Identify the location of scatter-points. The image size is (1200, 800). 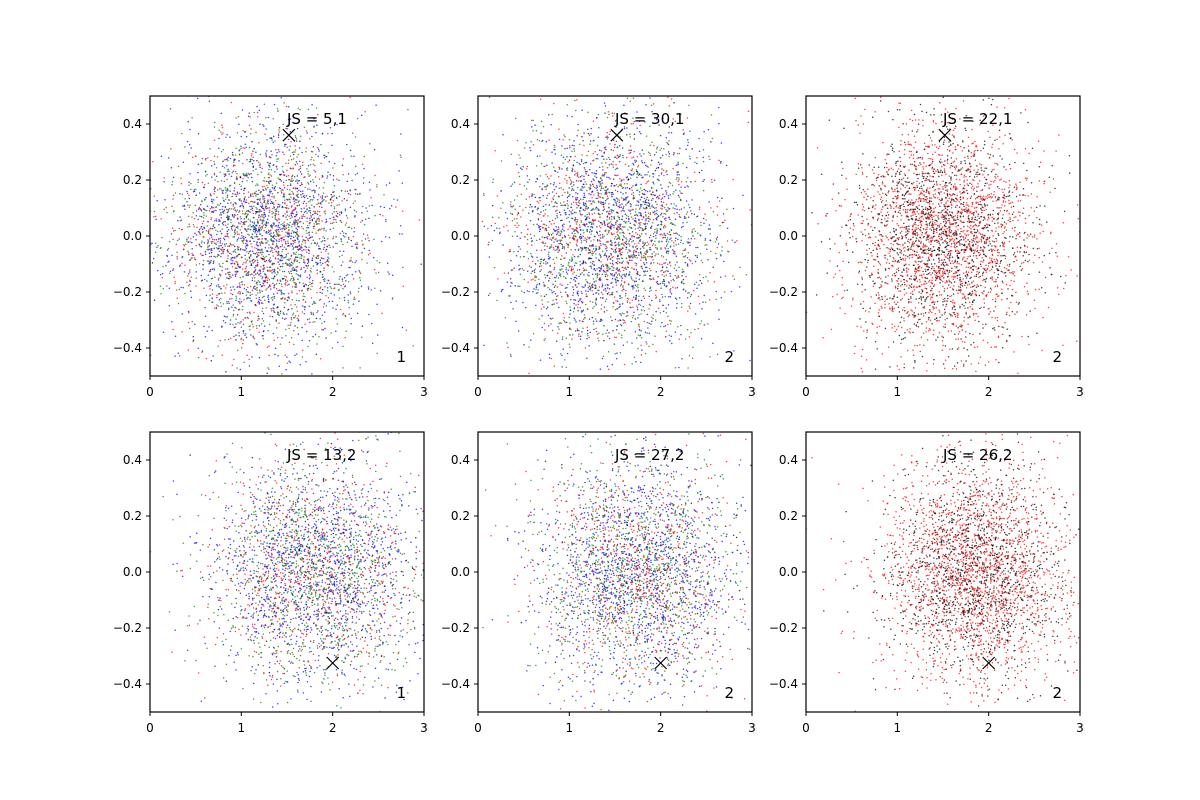
(615, 235).